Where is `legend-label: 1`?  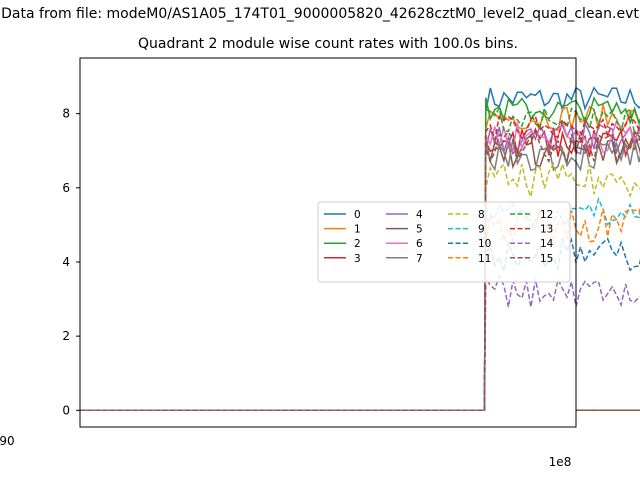
legend-label: 1 is located at coordinates (357, 230).